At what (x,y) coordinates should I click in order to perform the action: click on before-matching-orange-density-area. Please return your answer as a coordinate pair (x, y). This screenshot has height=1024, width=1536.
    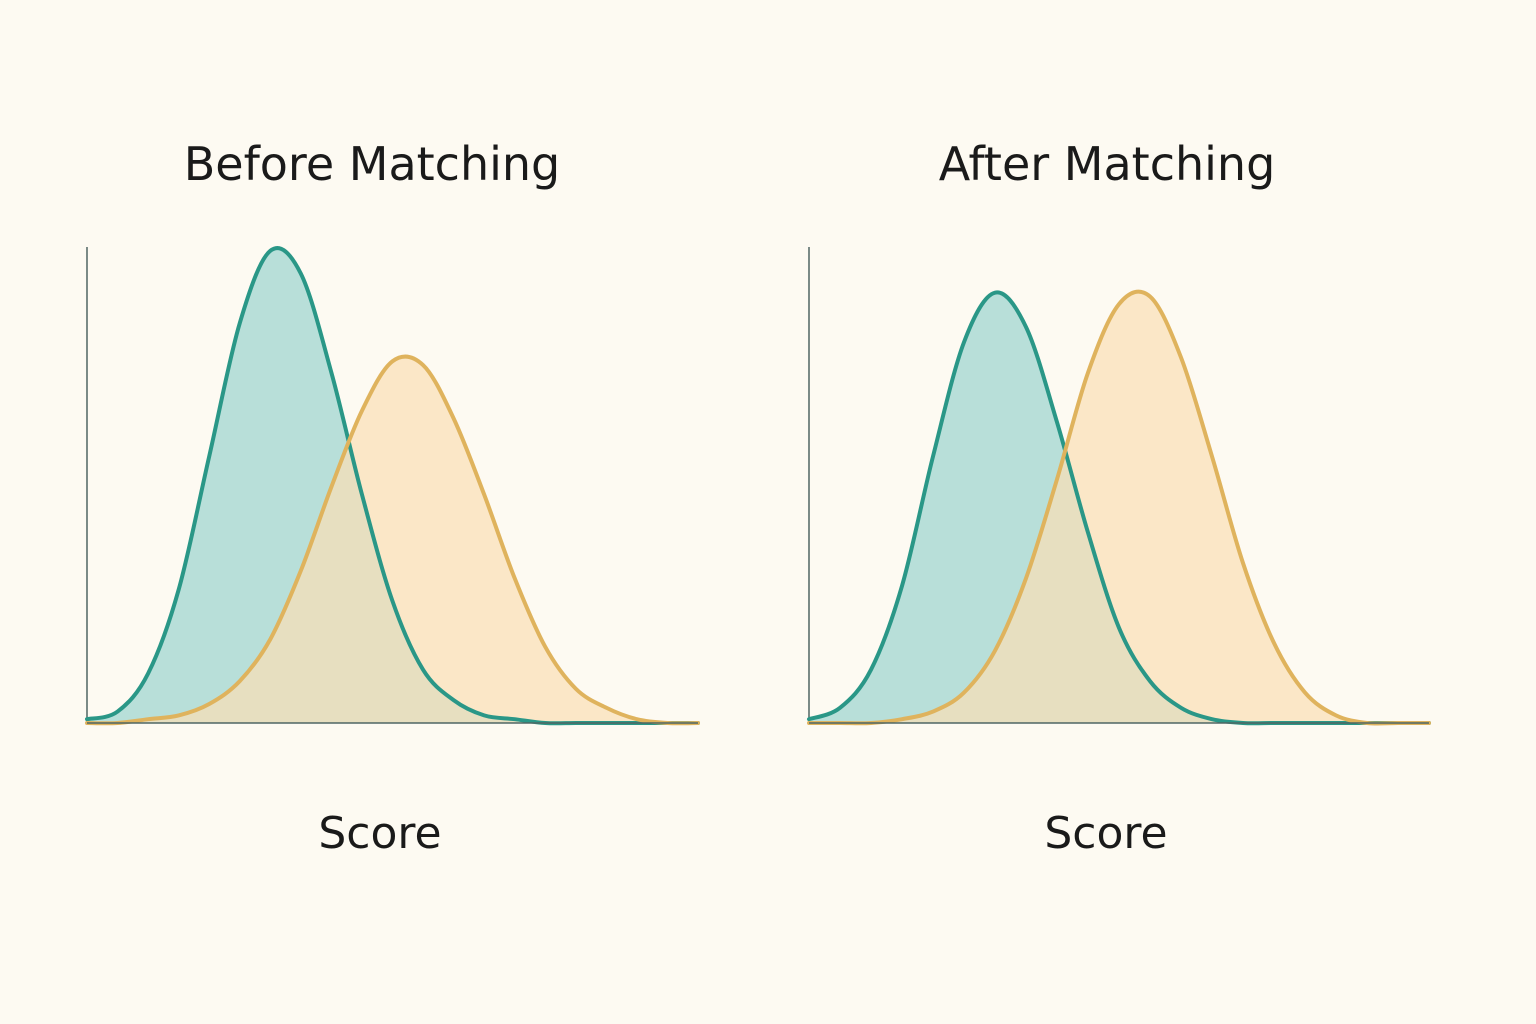
    Looking at the image, I should click on (392, 540).